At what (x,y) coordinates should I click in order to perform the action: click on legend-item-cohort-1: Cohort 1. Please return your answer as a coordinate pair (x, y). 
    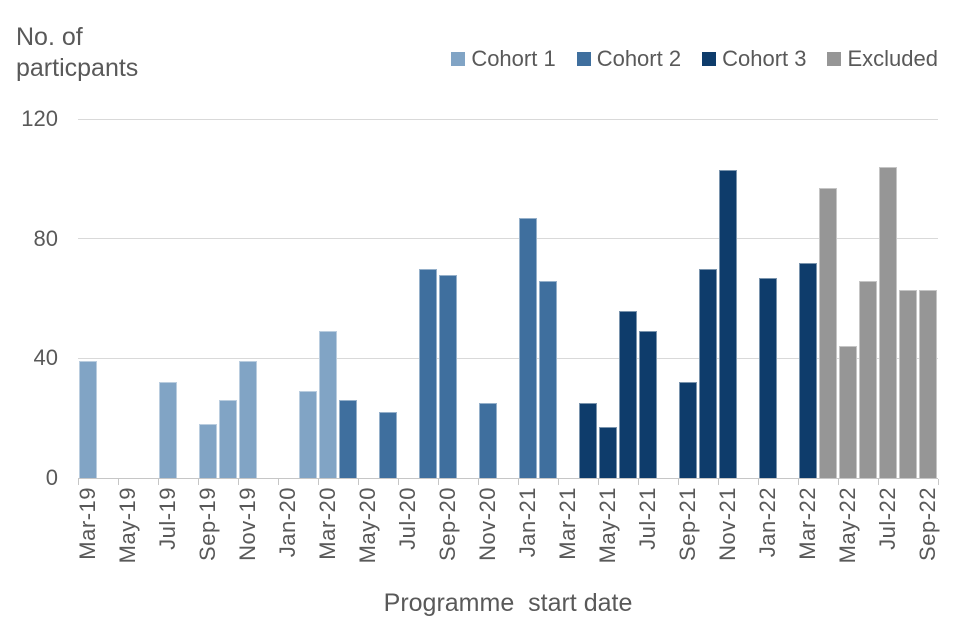
    Looking at the image, I should click on (503, 59).